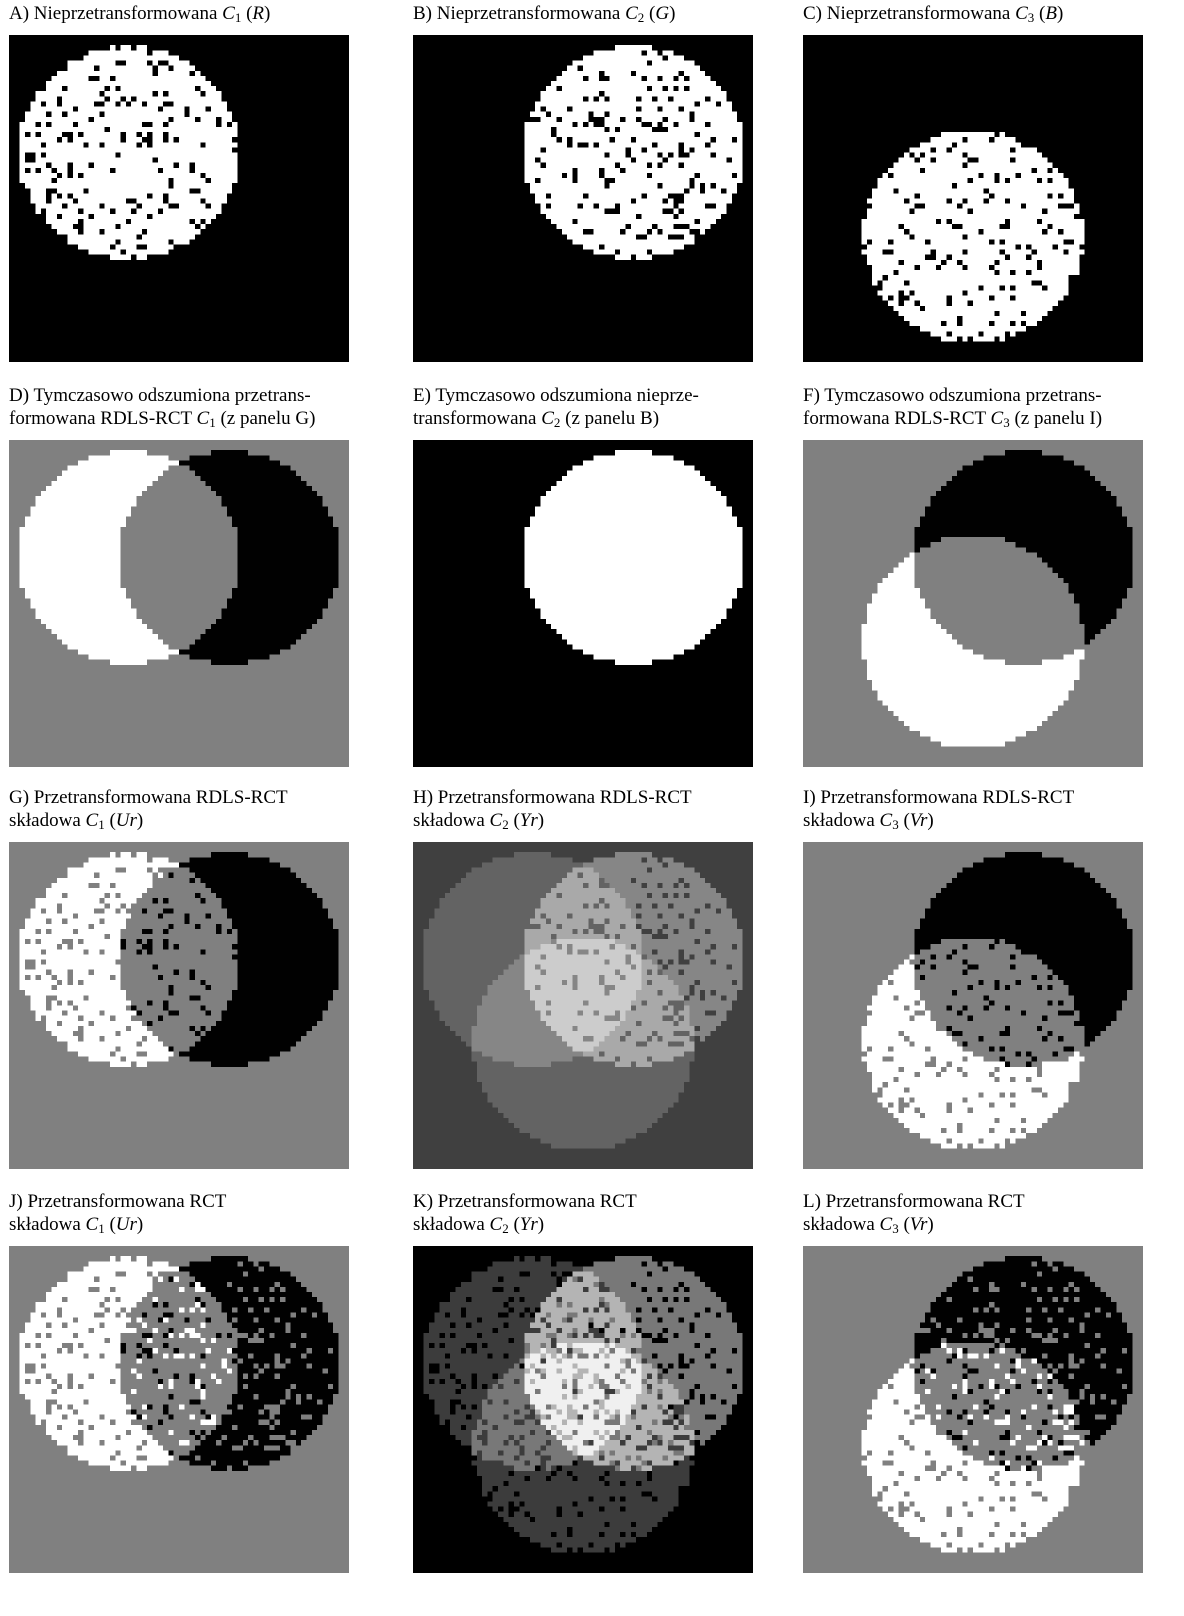 The width and height of the screenshot is (1184, 1616). Describe the element at coordinates (110, 1224) in the screenshot. I see `caption-text: (` at that location.